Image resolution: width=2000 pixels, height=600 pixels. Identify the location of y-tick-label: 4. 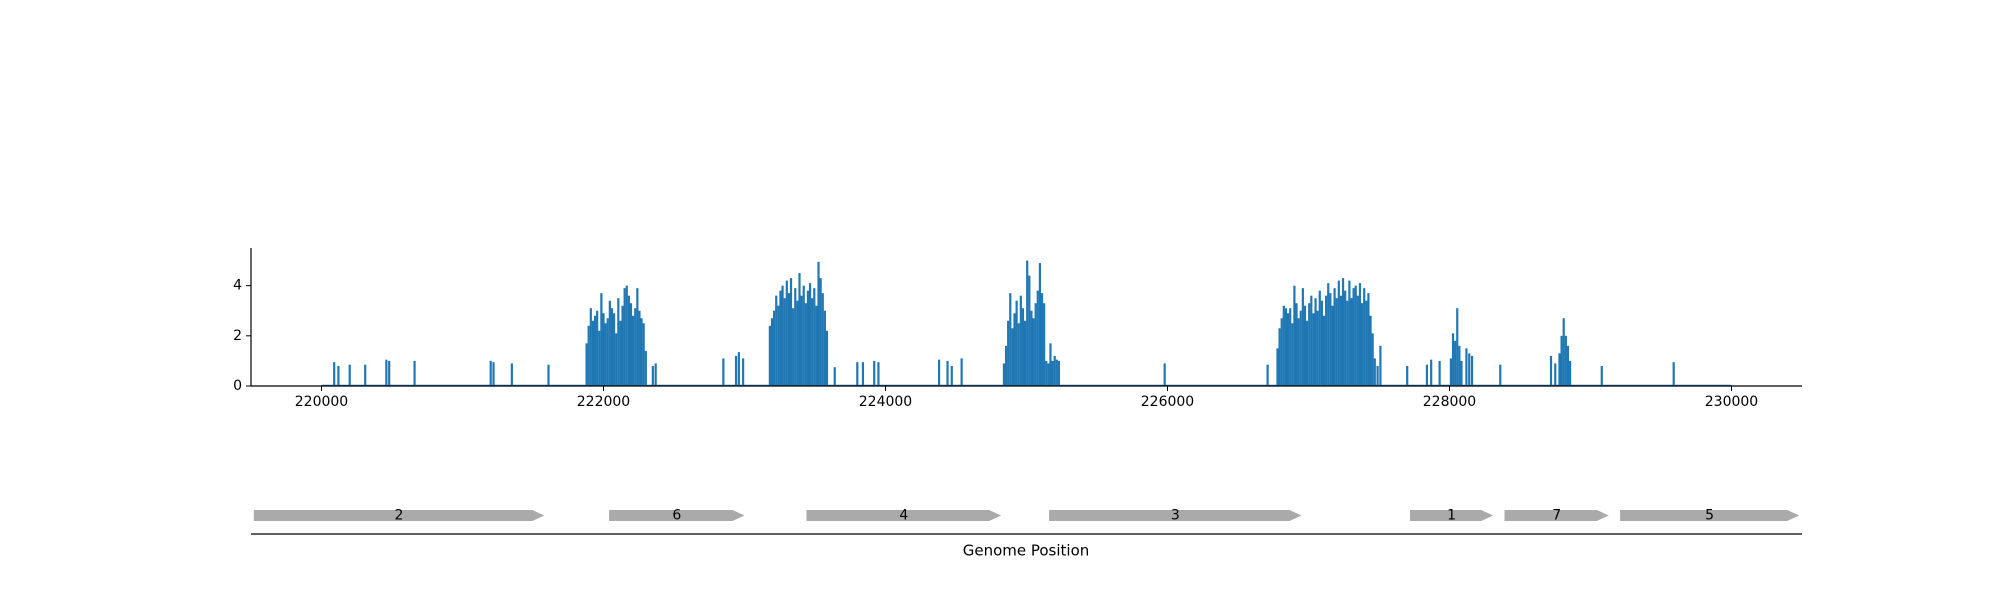
(237, 286).